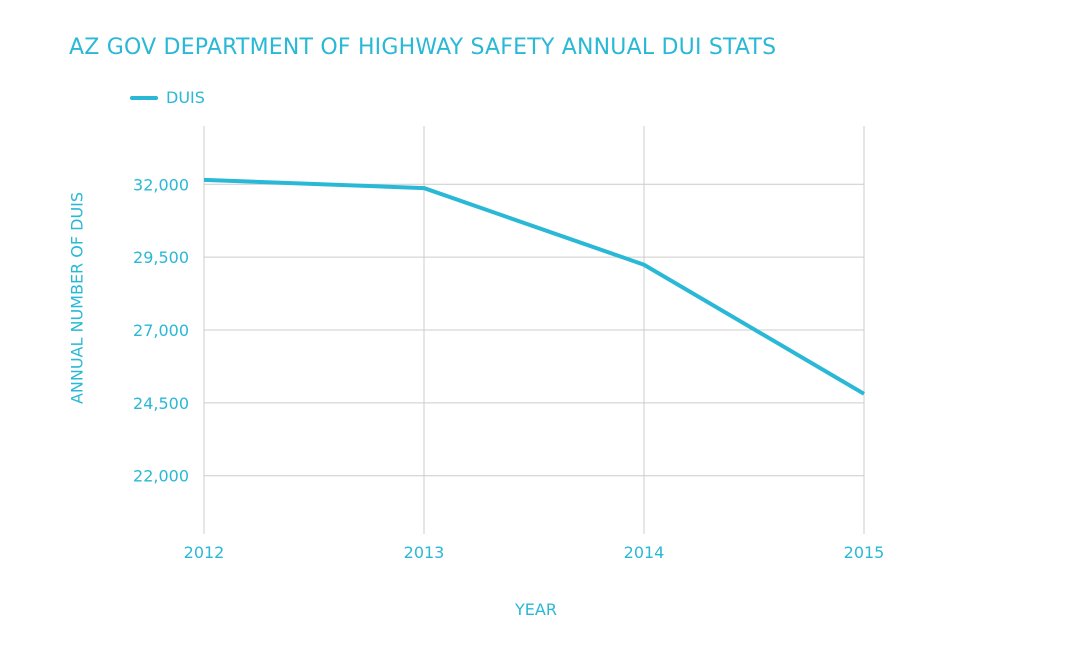 This screenshot has height=661, width=1069. I want to click on y-tick-label: 27,000, so click(161, 330).